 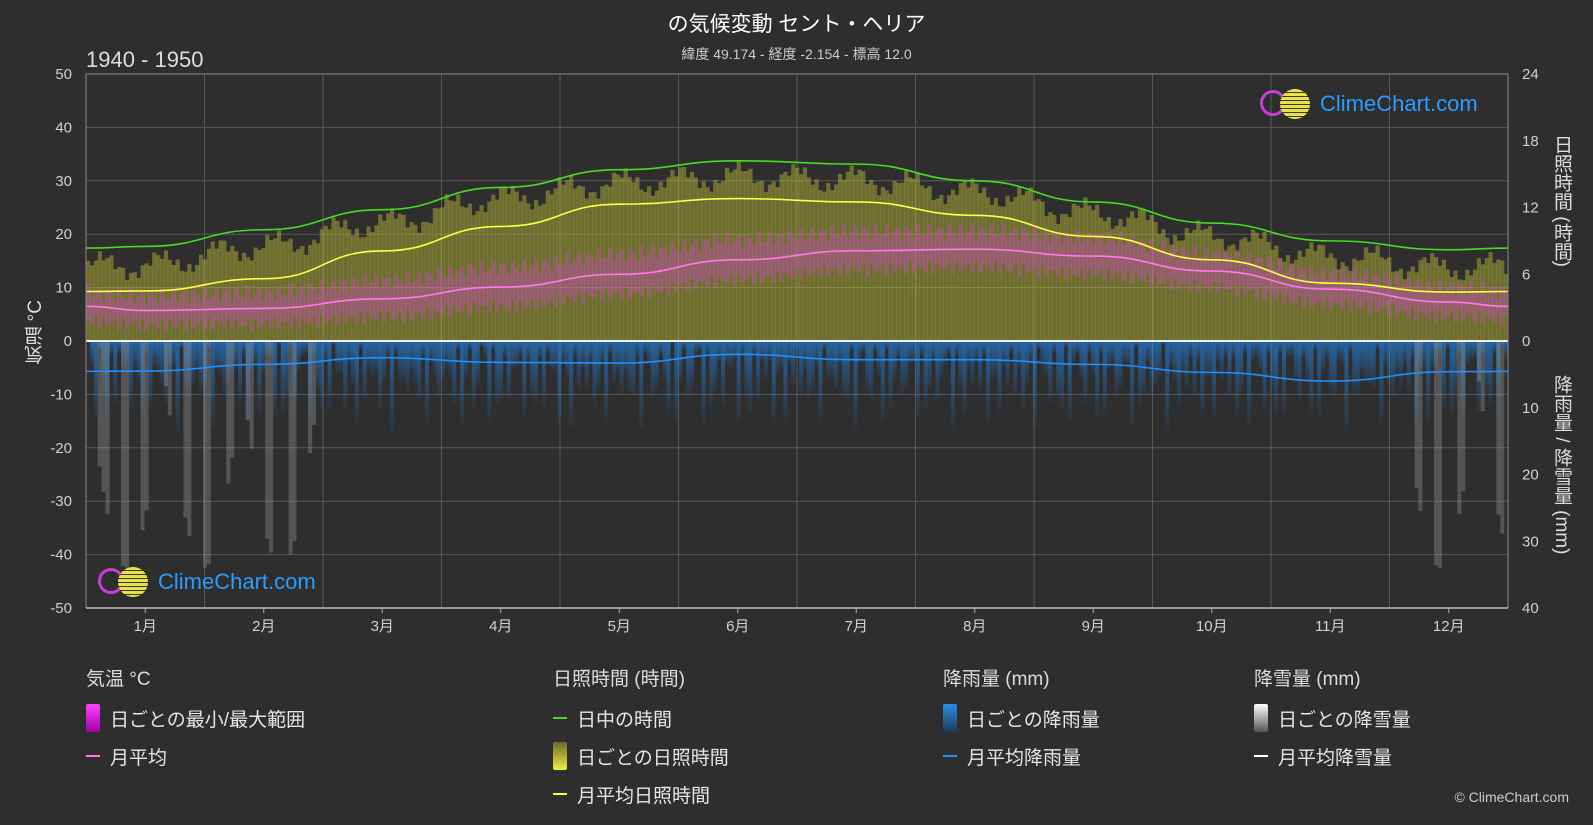 What do you see at coordinates (1561, 201) in the screenshot?
I see `right-axis-title-sunshine-wrap: 日照時間 (時間)` at bounding box center [1561, 201].